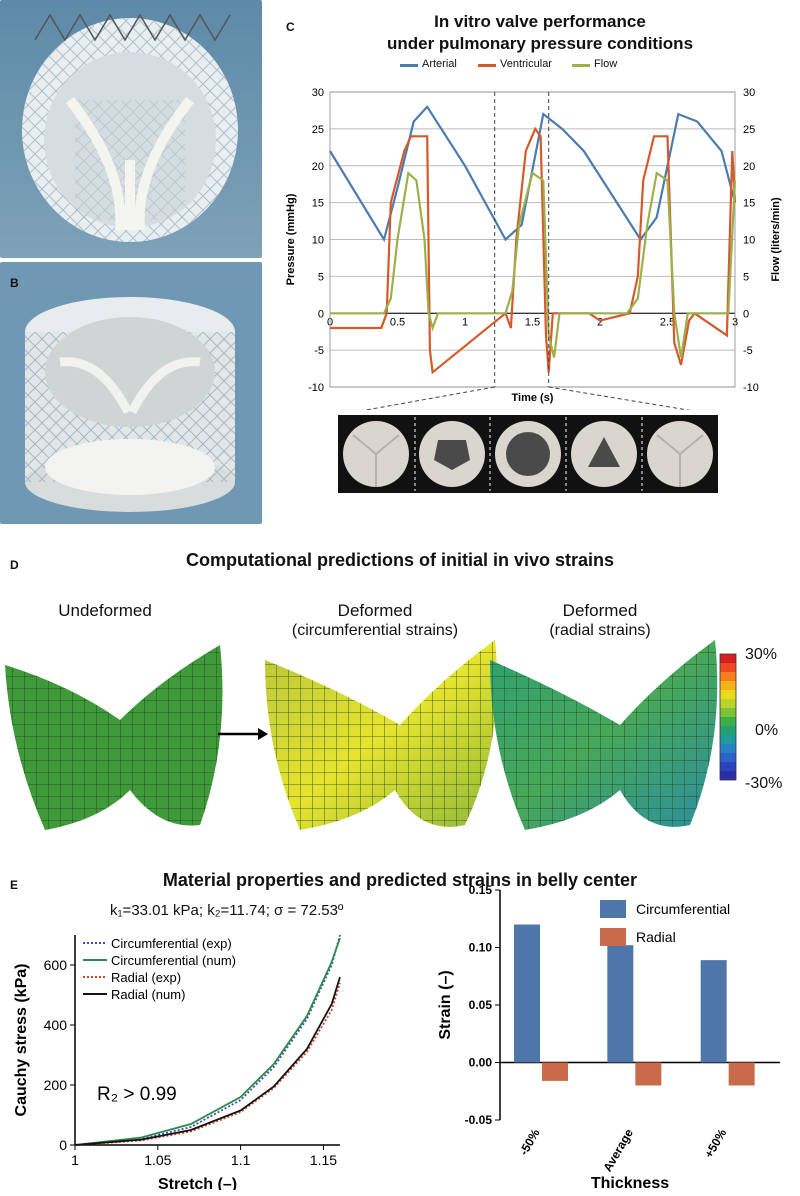 The height and width of the screenshot is (1196, 800). I want to click on legend-swatch, so click(613, 937).